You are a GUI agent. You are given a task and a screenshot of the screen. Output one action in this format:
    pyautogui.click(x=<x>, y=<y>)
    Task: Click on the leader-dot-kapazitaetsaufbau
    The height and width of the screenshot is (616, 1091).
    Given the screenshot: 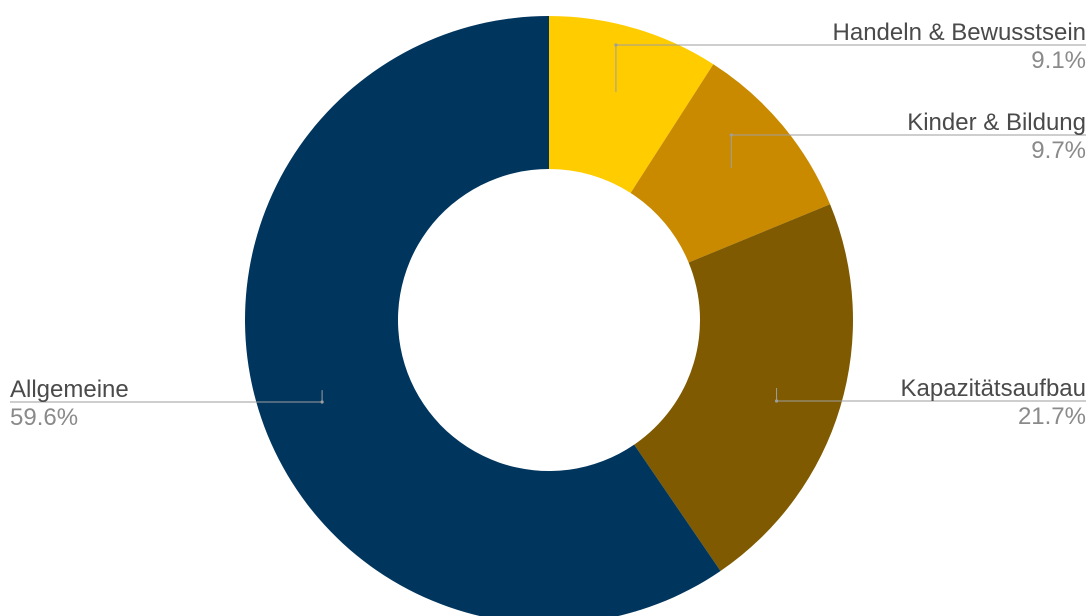 What is the action you would take?
    pyautogui.click(x=776, y=401)
    